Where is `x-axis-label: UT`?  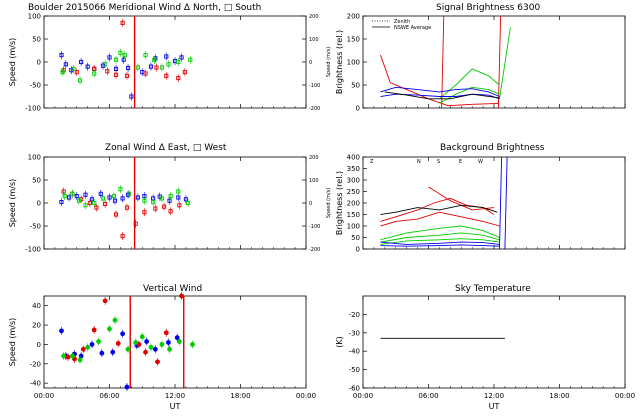
x-axis-label: UT is located at coordinates (494, 406).